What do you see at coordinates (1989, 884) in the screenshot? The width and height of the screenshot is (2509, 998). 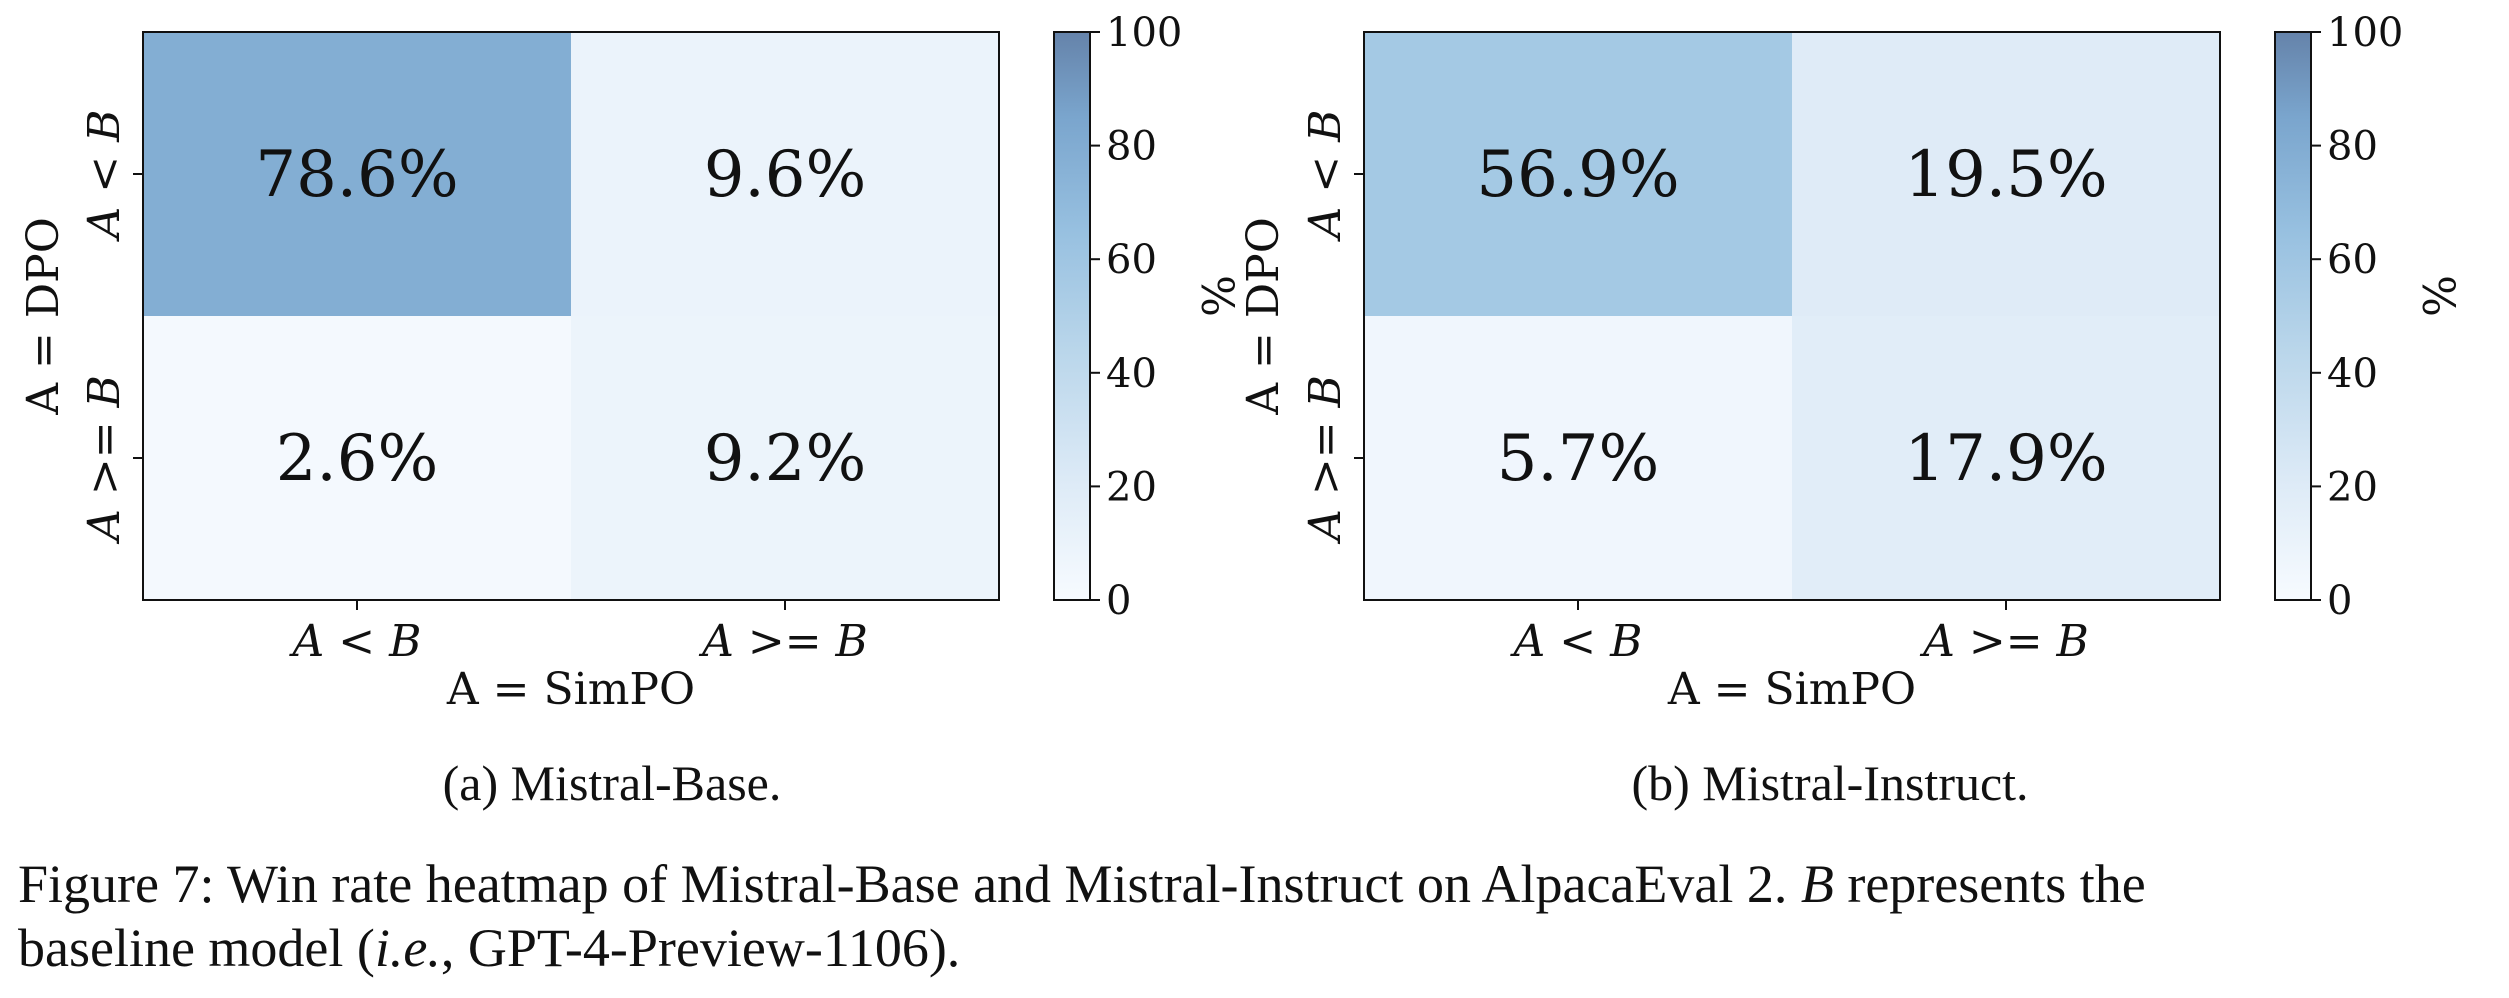 I see `caption-line-1-suffix: represents the` at bounding box center [1989, 884].